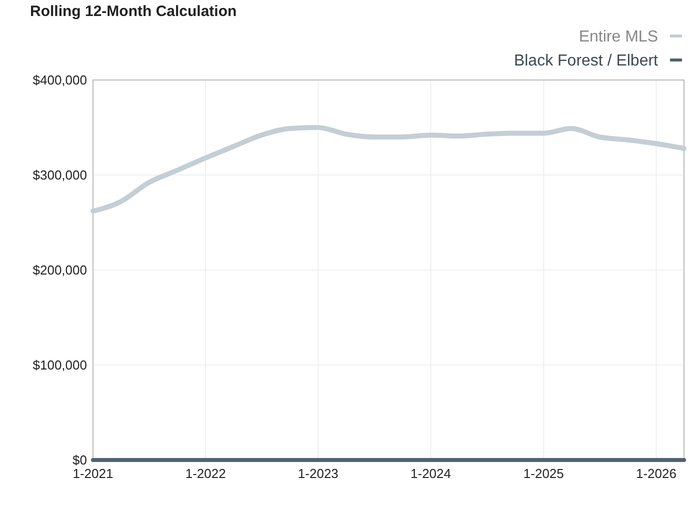  I want to click on legend-label: Entire MLS, so click(618, 37).